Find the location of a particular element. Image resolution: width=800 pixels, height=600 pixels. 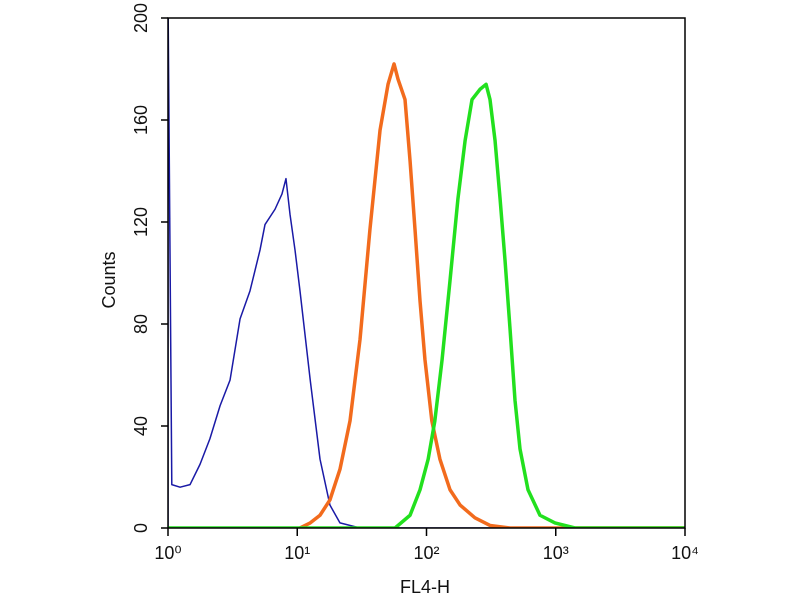

x-axis-label: FL4-H is located at coordinates (425, 587).